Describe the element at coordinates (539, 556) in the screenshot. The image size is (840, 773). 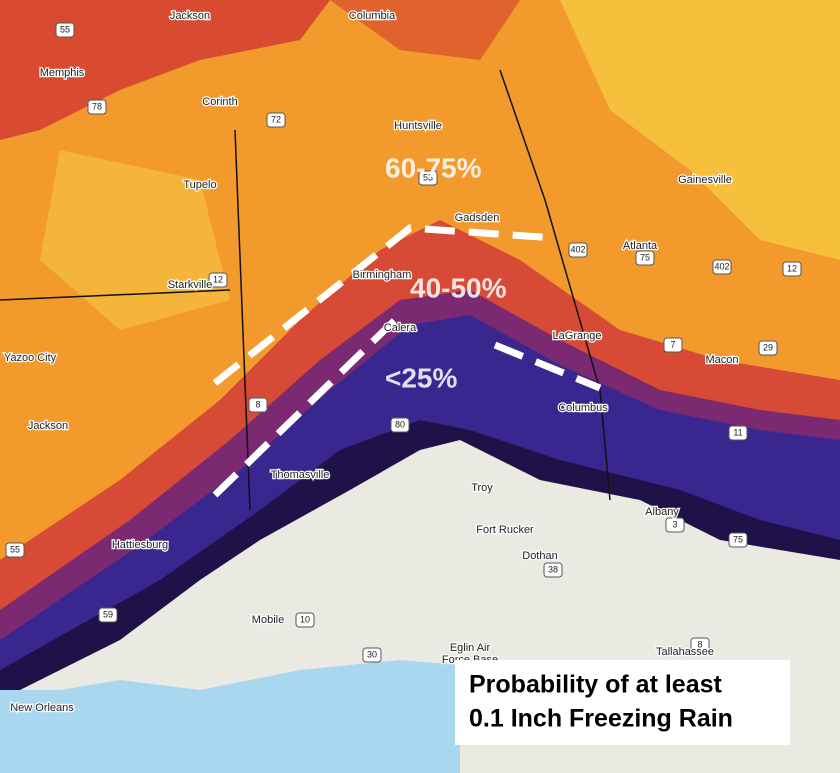
I see `city-label: Dothan` at that location.